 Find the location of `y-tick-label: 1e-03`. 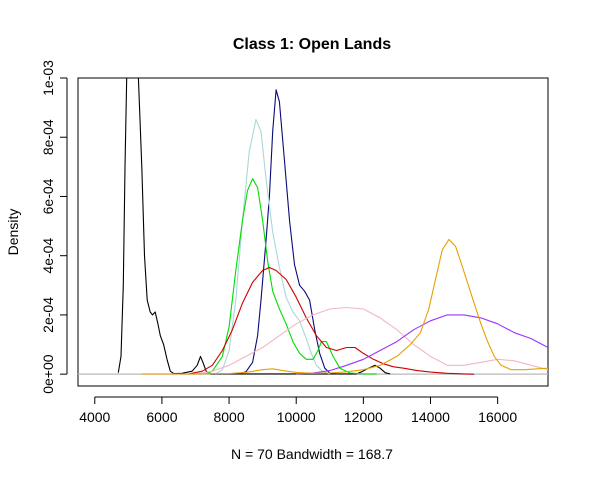

y-tick-label: 1e-03 is located at coordinates (48, 78).